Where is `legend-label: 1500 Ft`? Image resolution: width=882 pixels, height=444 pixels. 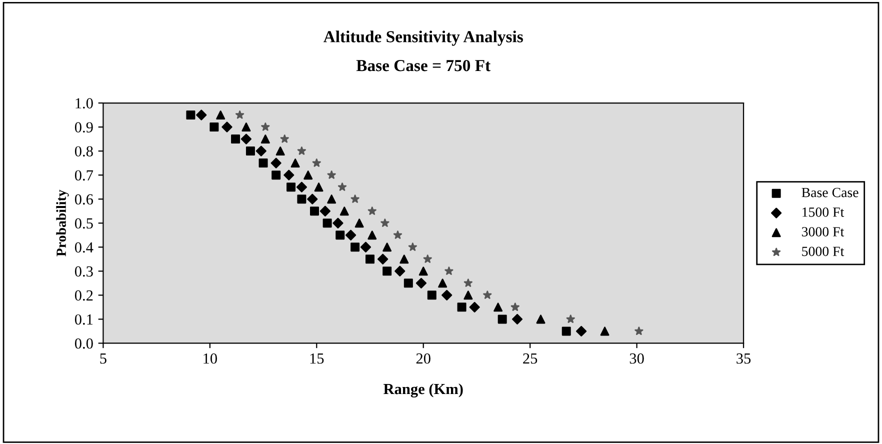
legend-label: 1500 Ft is located at coordinates (823, 212).